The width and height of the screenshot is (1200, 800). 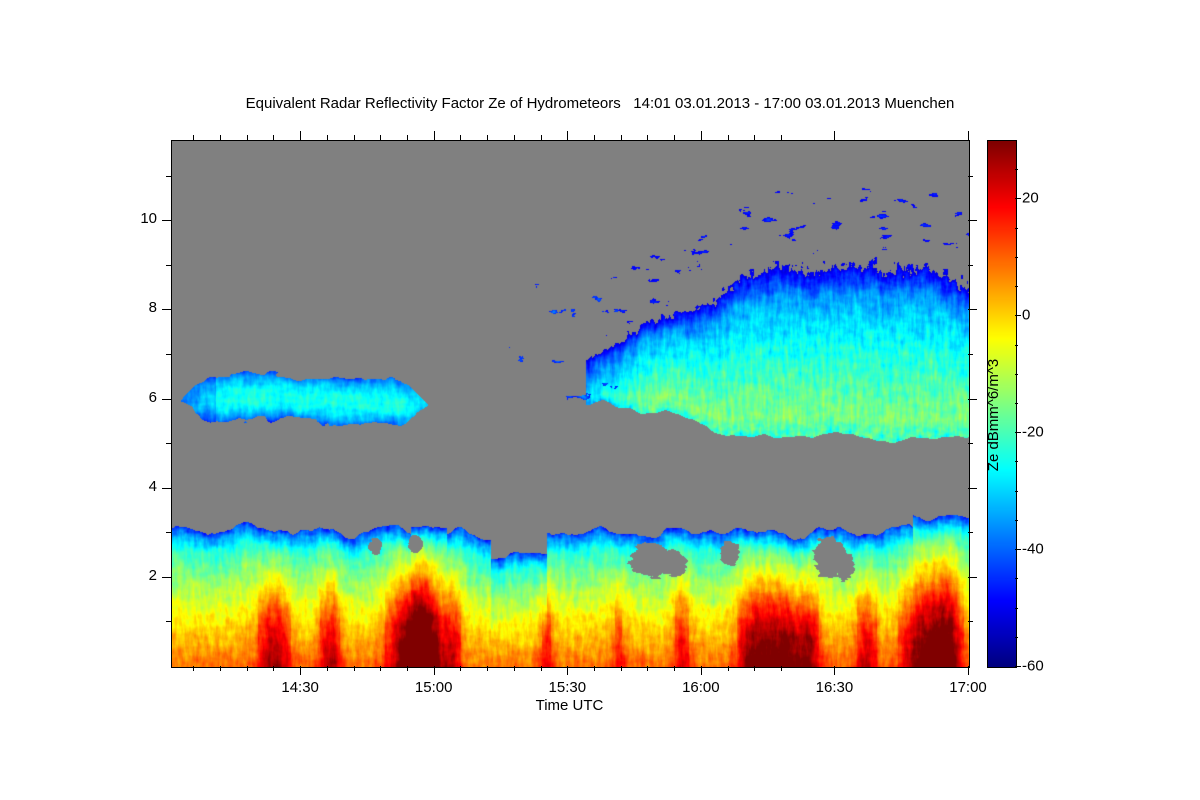 What do you see at coordinates (701, 687) in the screenshot?
I see `x-tick-label: 16:00` at bounding box center [701, 687].